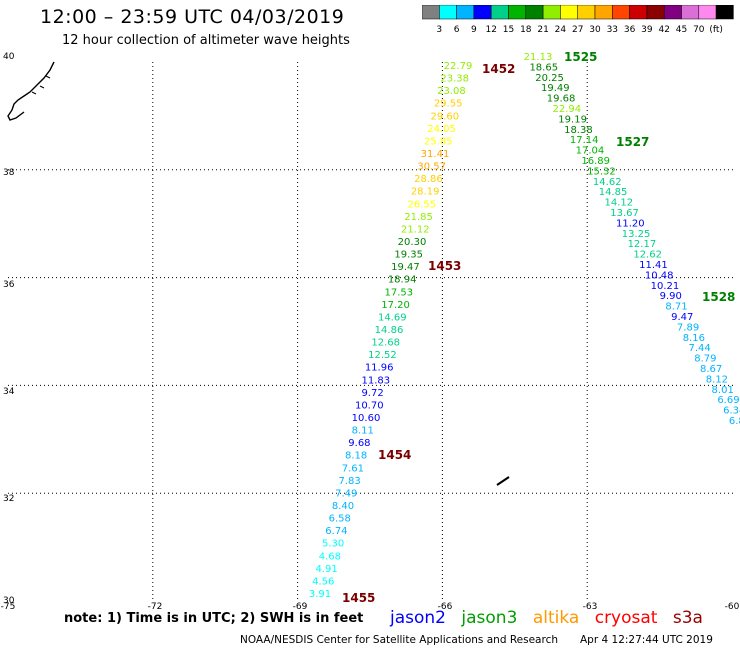 This screenshot has height=650, width=740. What do you see at coordinates (353, 468) in the screenshot?
I see `wave-height-label: 7.61` at bounding box center [353, 468].